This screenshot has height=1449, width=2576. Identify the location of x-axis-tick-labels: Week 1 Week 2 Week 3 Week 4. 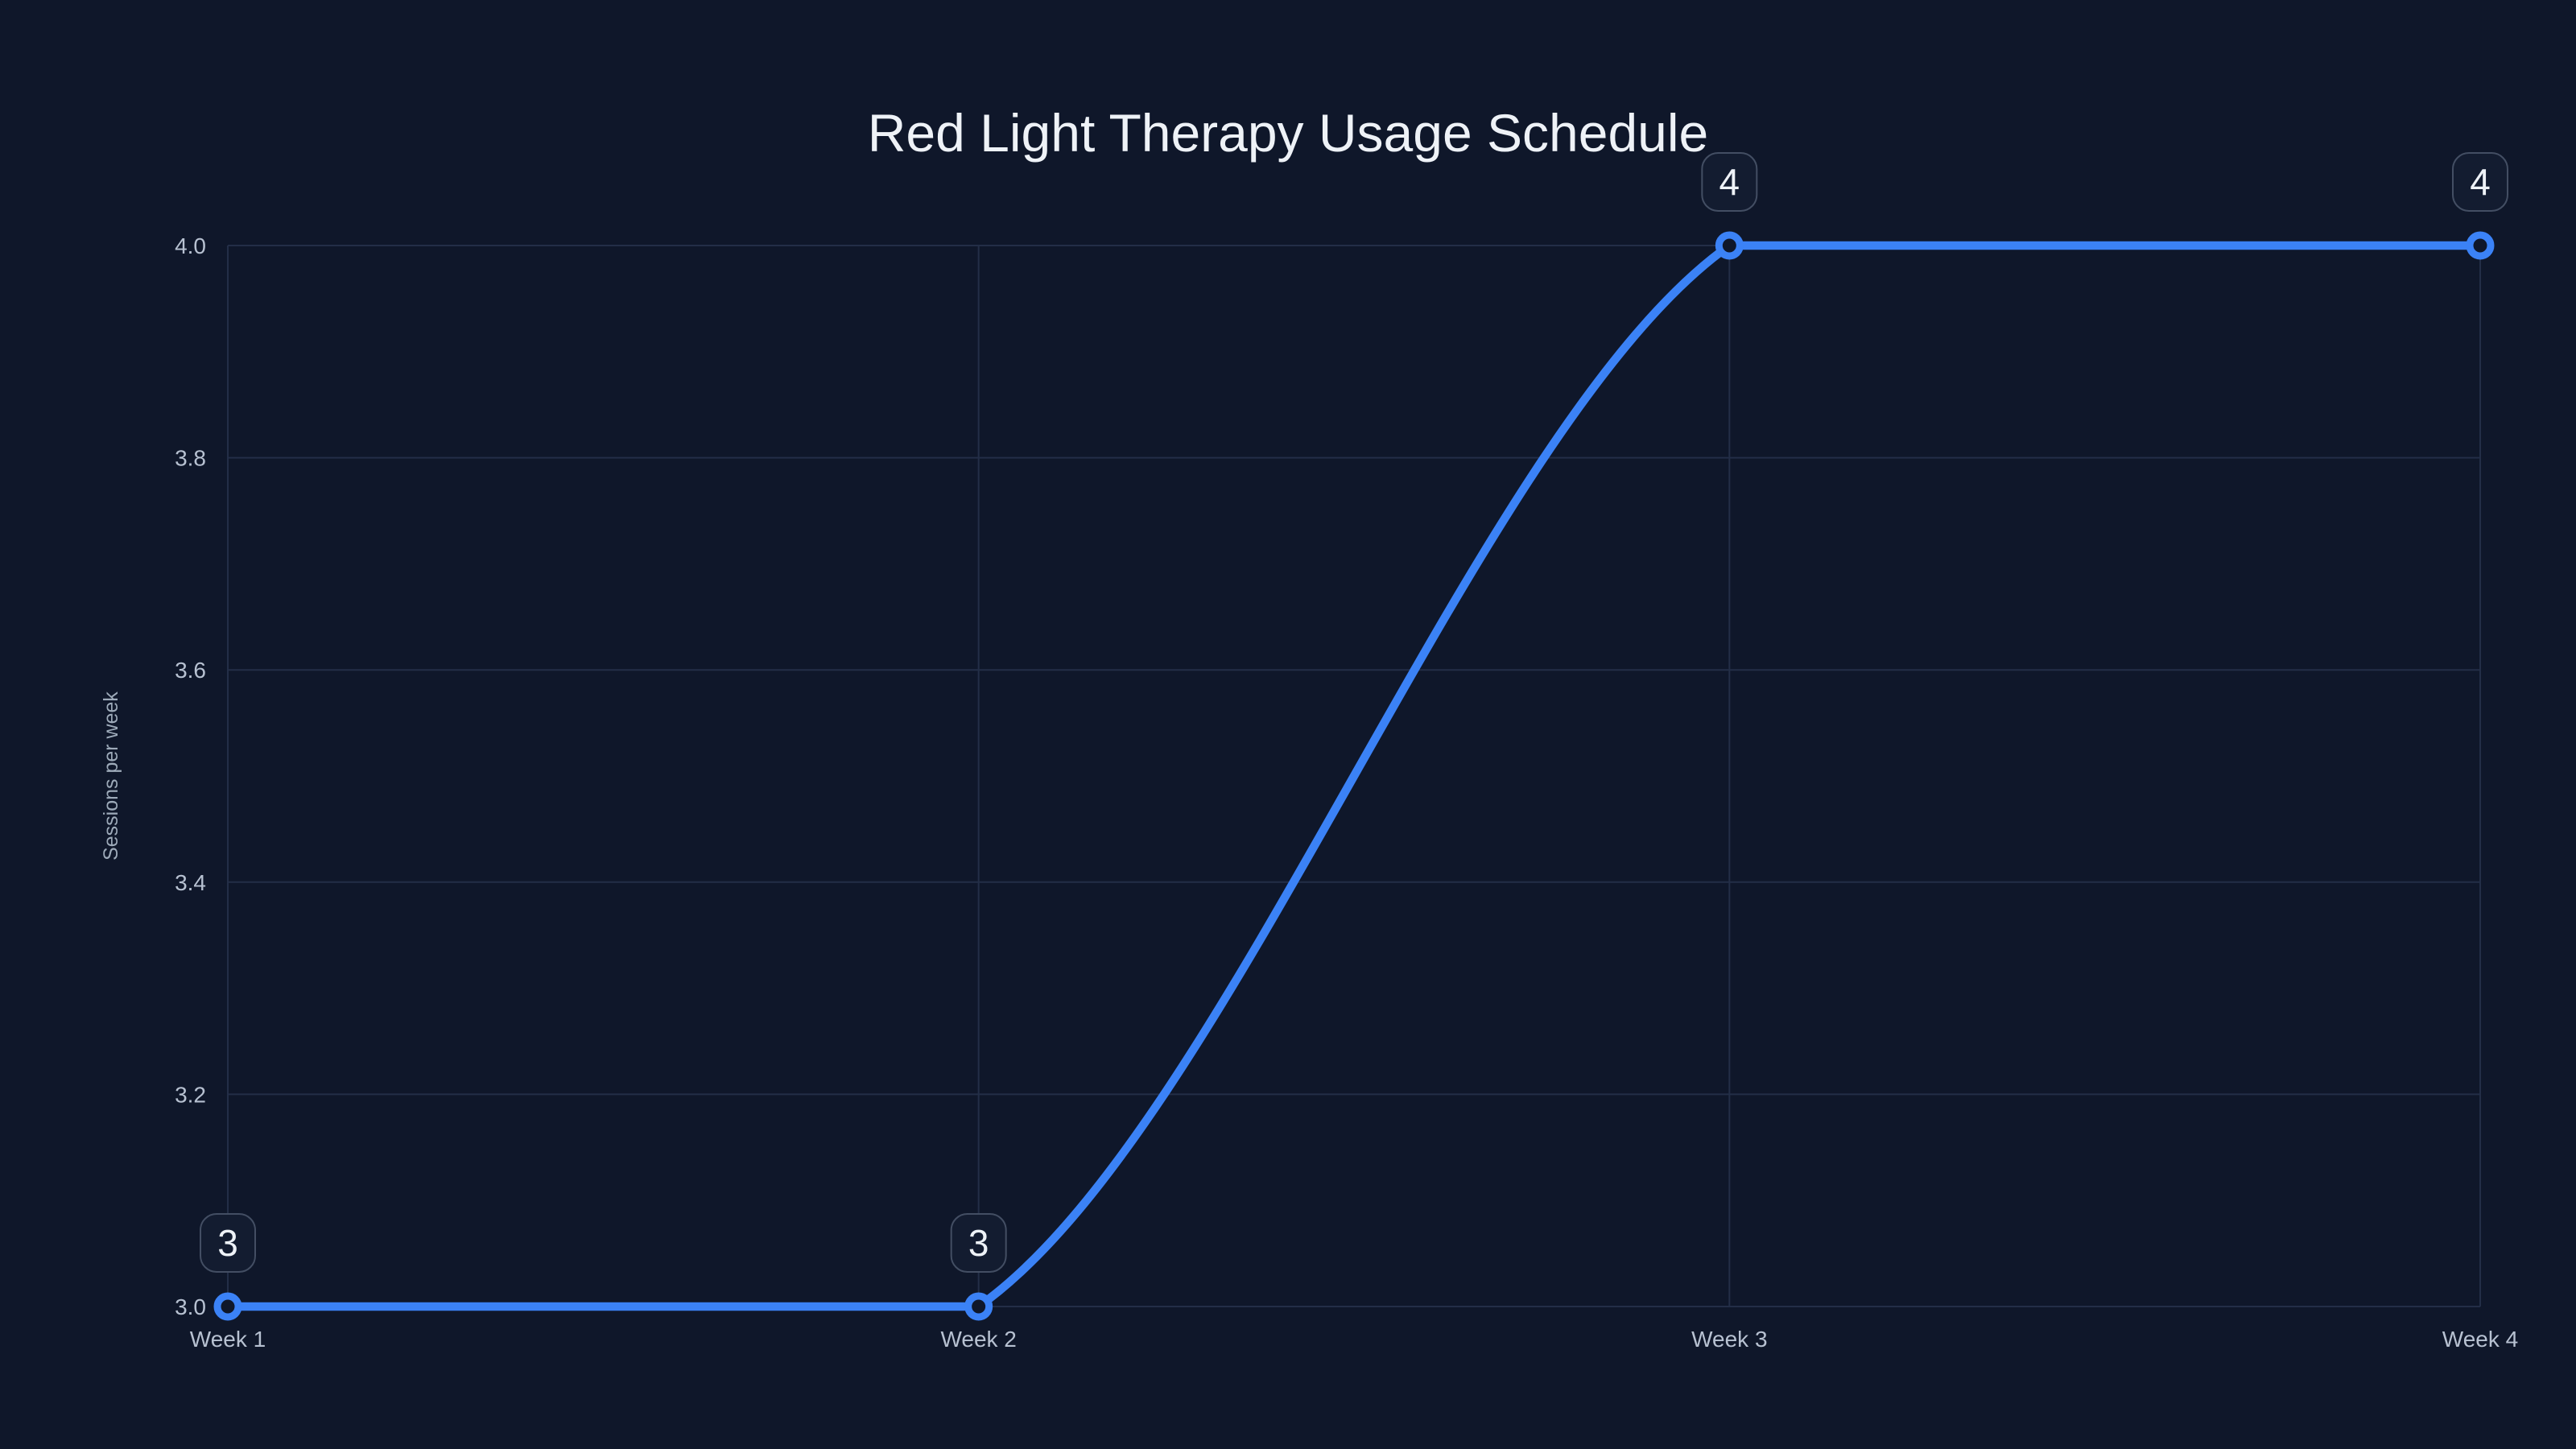
(1354, 1339).